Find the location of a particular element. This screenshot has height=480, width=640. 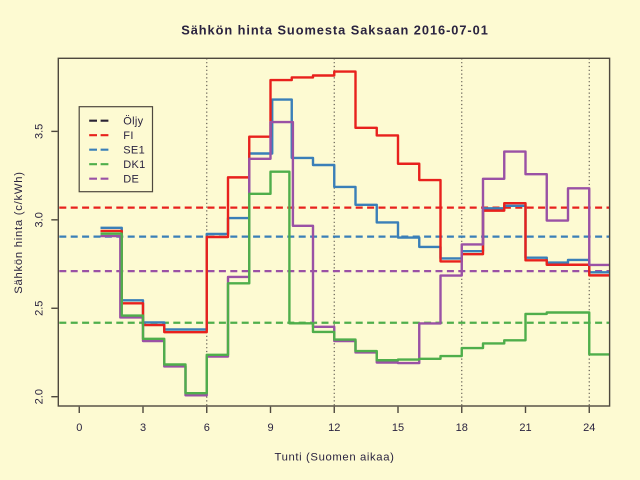

svg-text: 18 is located at coordinates (462, 428).